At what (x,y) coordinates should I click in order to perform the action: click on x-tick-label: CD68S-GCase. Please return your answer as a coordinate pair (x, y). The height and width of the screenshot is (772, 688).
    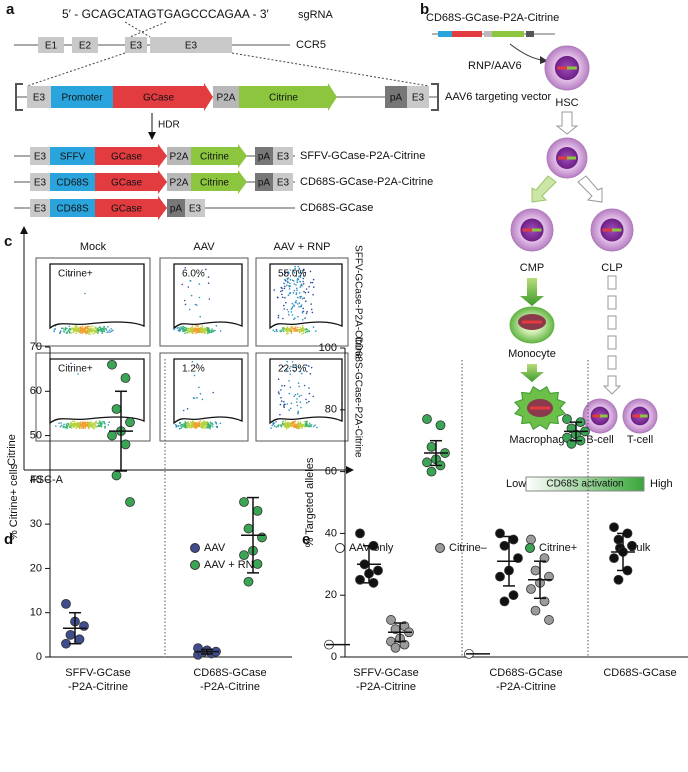
    Looking at the image, I should click on (229, 673).